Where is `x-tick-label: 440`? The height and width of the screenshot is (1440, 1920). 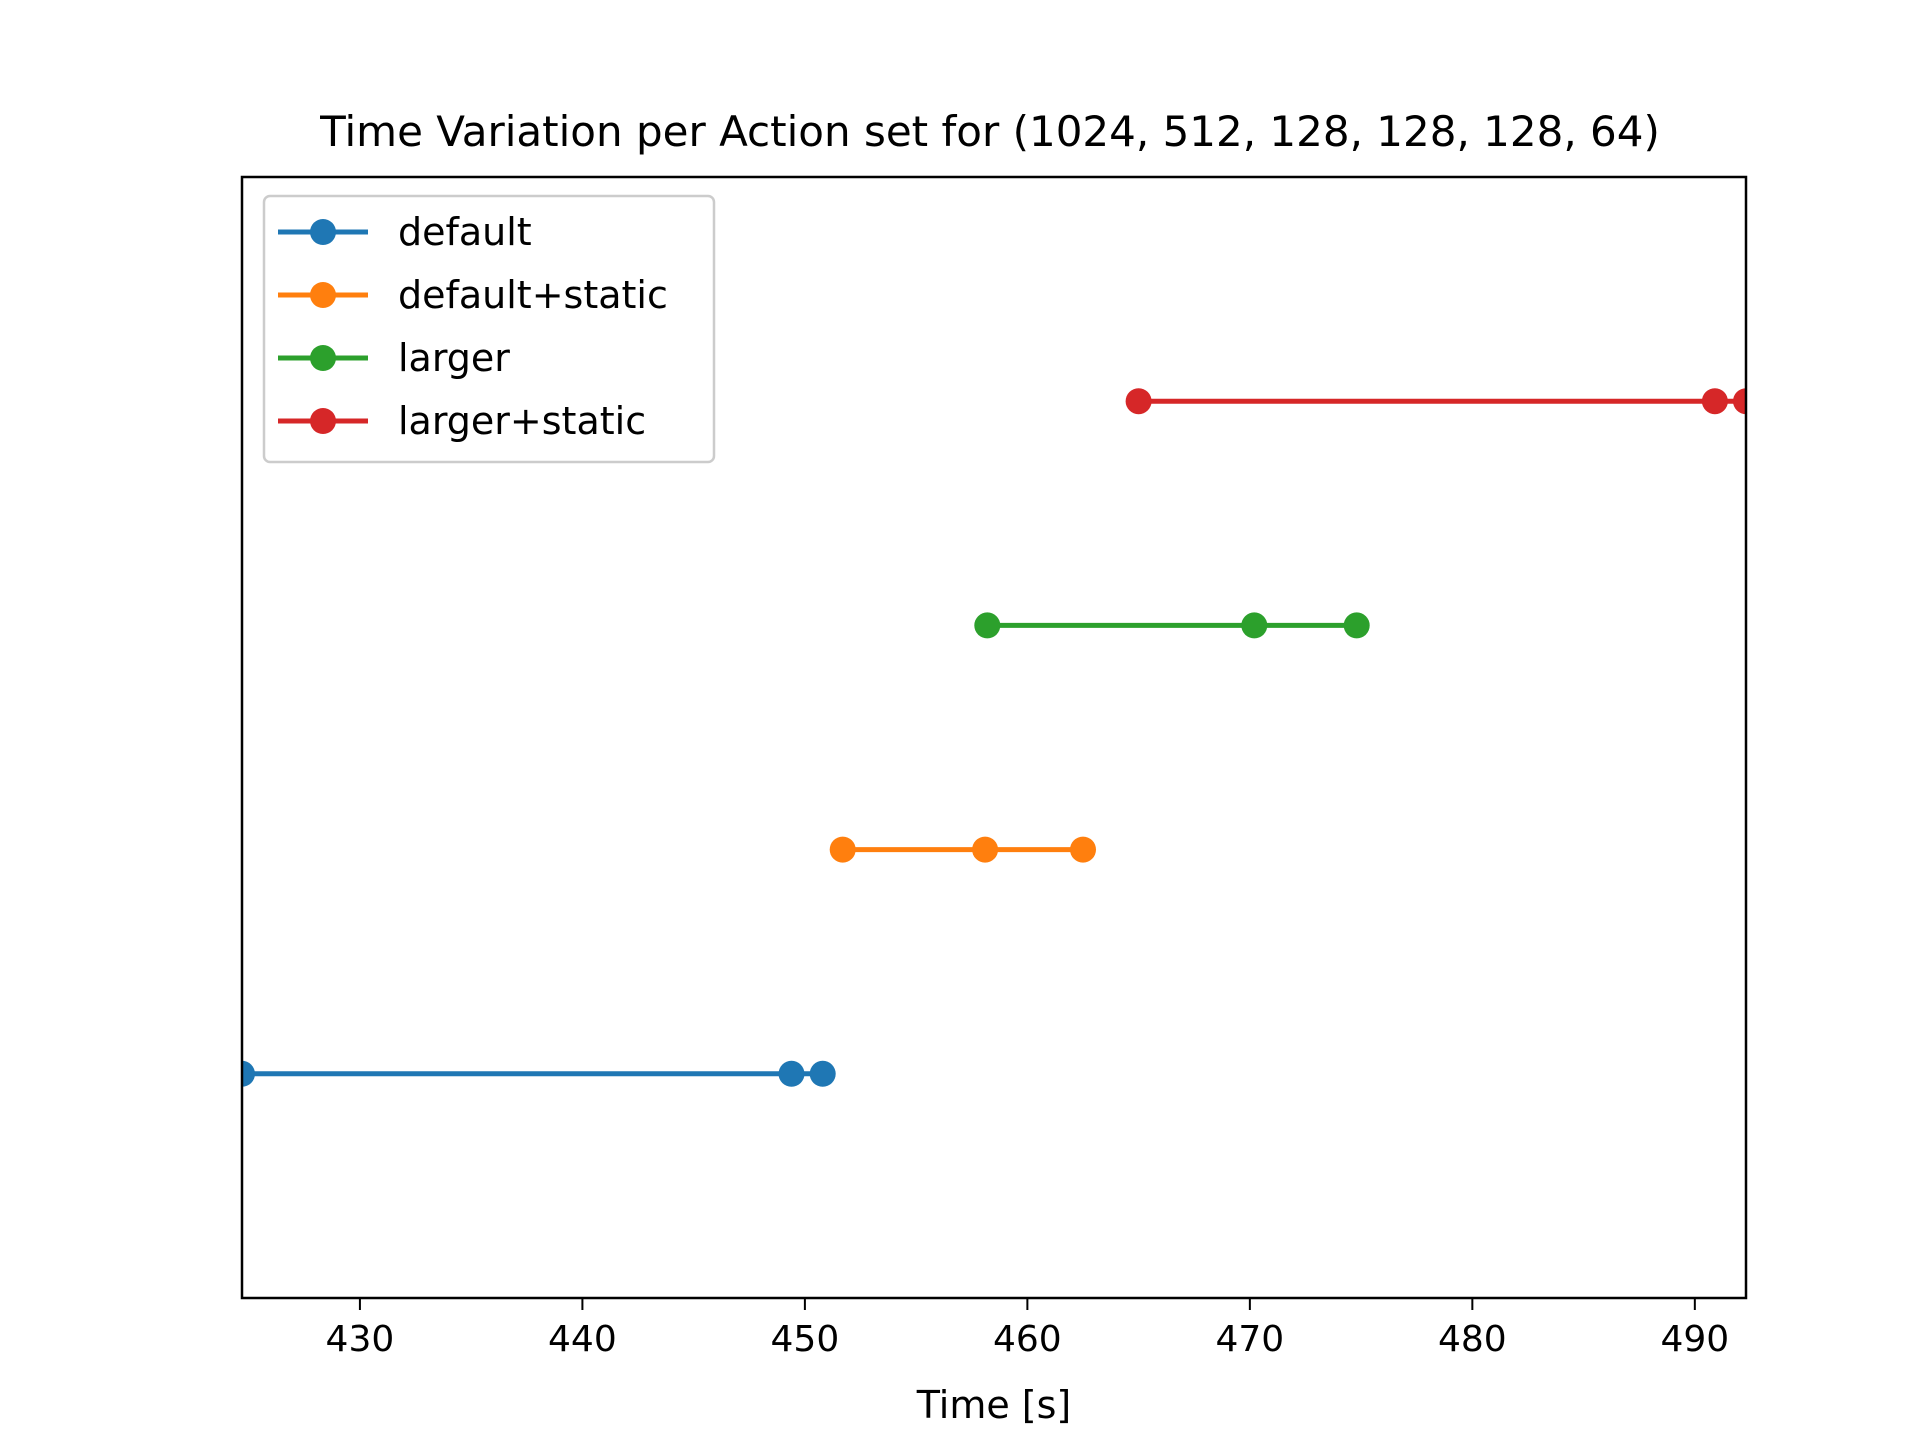
x-tick-label: 440 is located at coordinates (582, 1339).